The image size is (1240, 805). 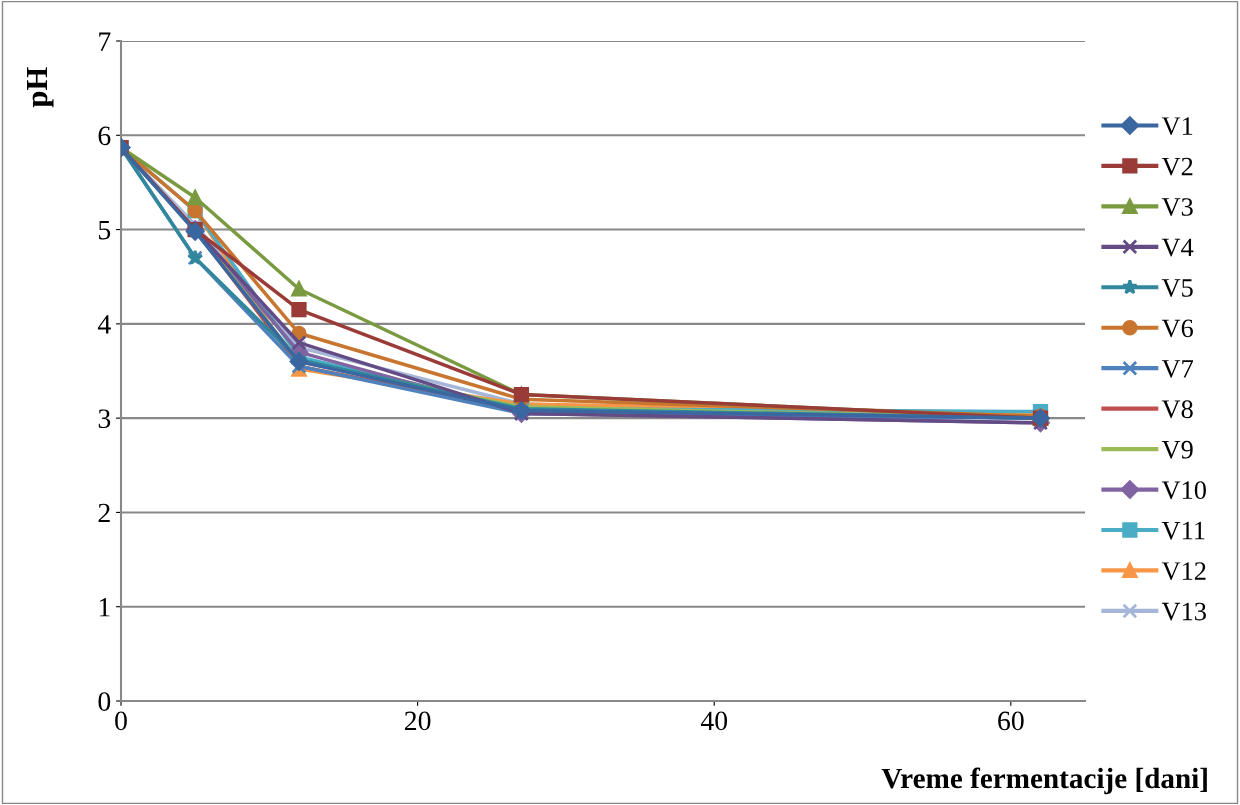 What do you see at coordinates (1177, 166) in the screenshot?
I see `legend-label: V2` at bounding box center [1177, 166].